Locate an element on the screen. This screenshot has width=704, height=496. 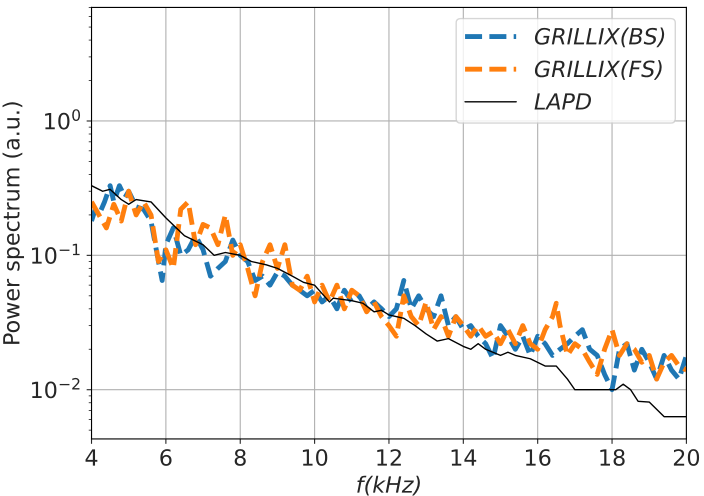
x-tick-label: 10 is located at coordinates (315, 457).